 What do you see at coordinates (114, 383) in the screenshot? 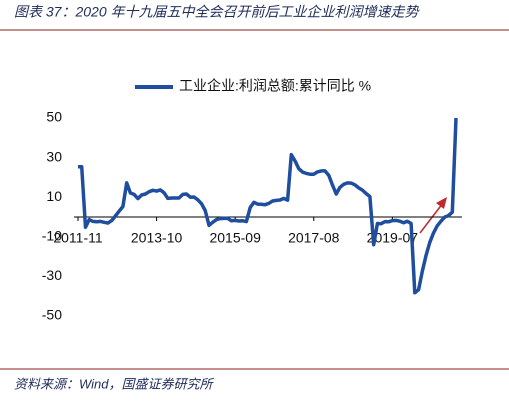
I see `source-note: 资料来源：Wind，国盛证券研究所` at bounding box center [114, 383].